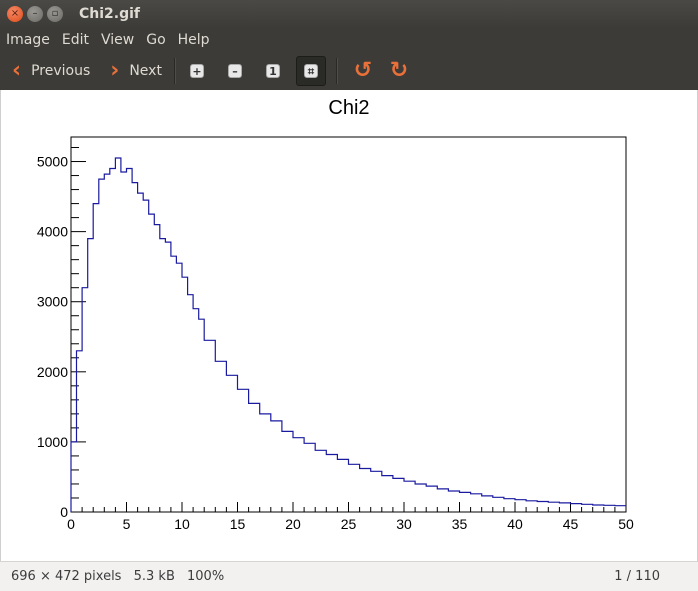 This screenshot has height=591, width=698. What do you see at coordinates (55, 14) in the screenshot?
I see `maximize-window-button: ▫` at bounding box center [55, 14].